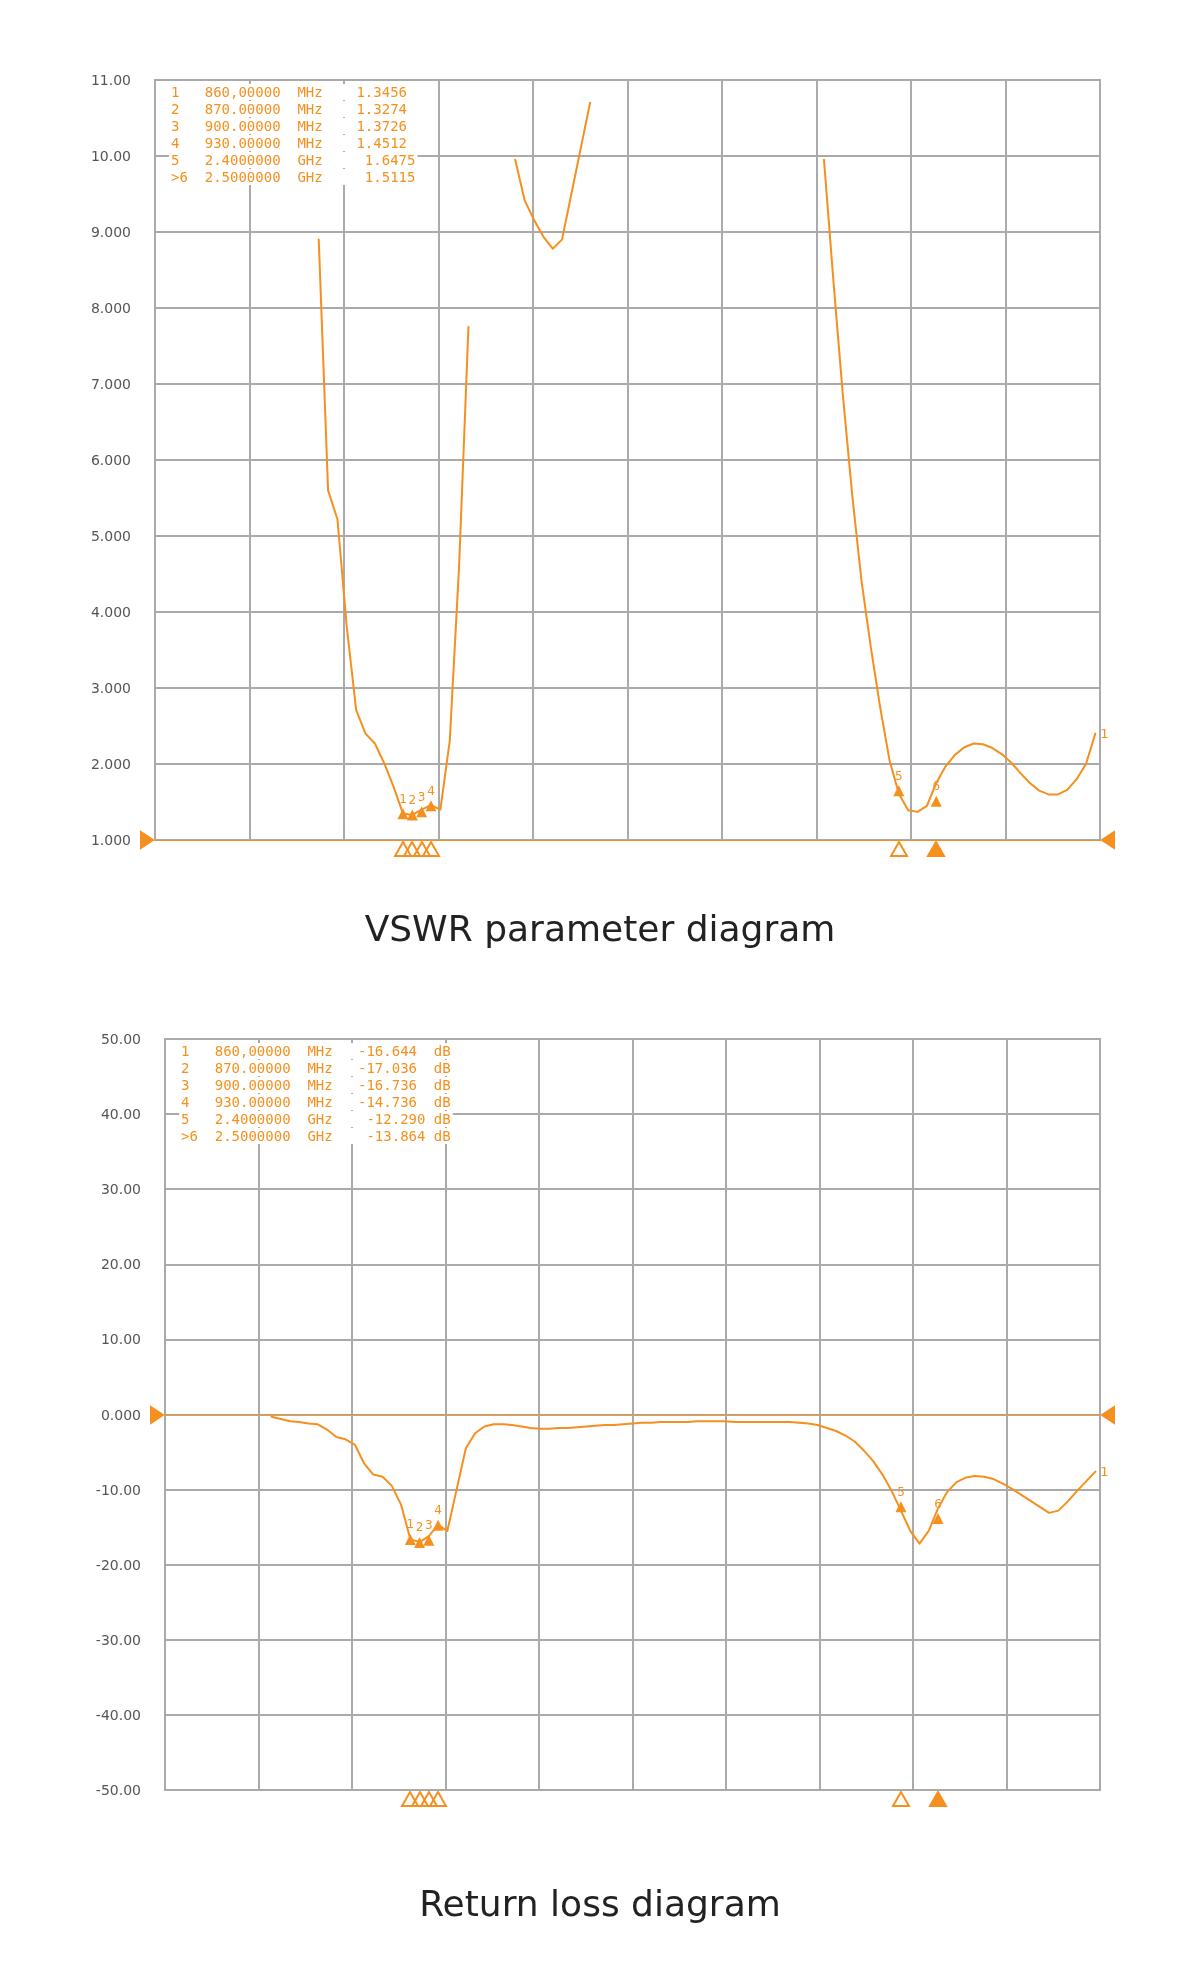  I want to click on text: VSWR parameter diagram, so click(600, 928).